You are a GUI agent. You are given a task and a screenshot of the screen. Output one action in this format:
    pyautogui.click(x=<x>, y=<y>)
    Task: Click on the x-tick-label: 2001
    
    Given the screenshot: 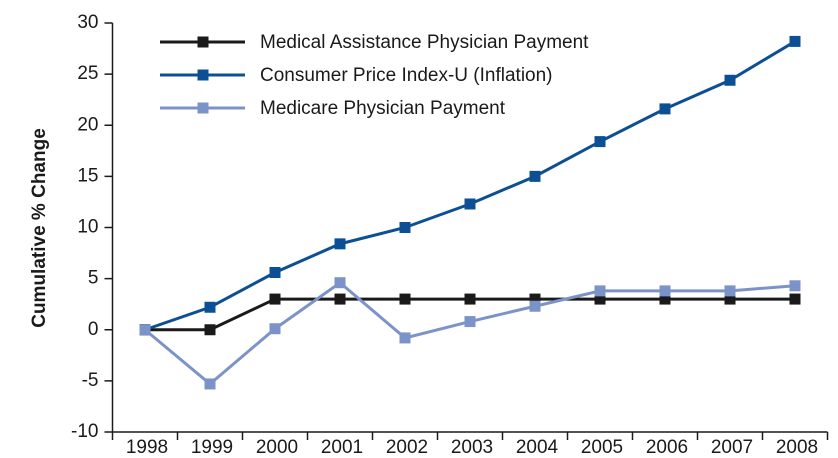 What is the action you would take?
    pyautogui.click(x=342, y=447)
    